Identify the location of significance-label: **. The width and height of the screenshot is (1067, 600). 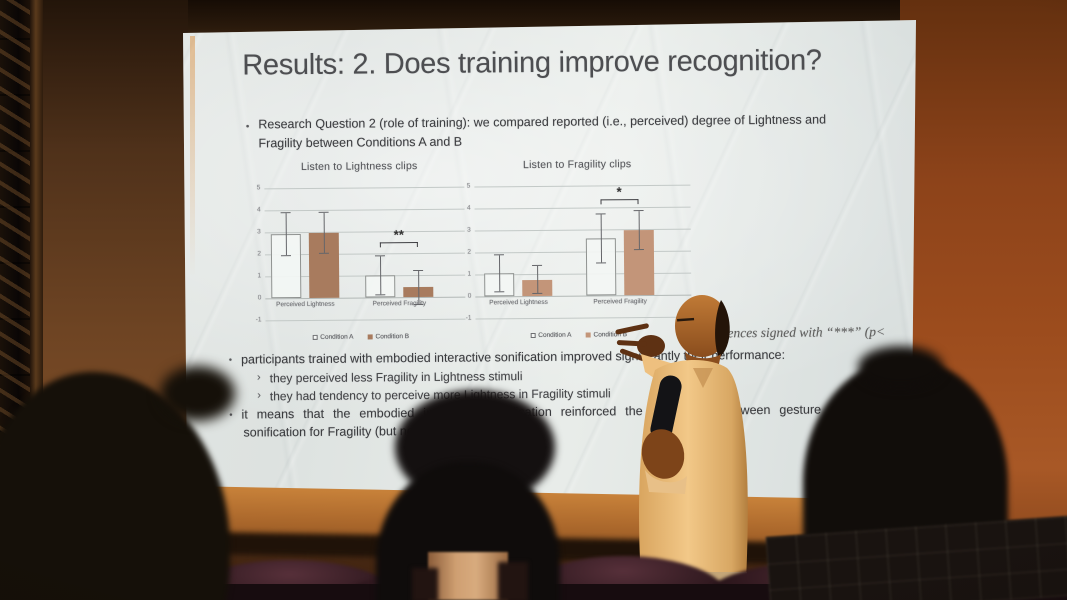
(398, 235).